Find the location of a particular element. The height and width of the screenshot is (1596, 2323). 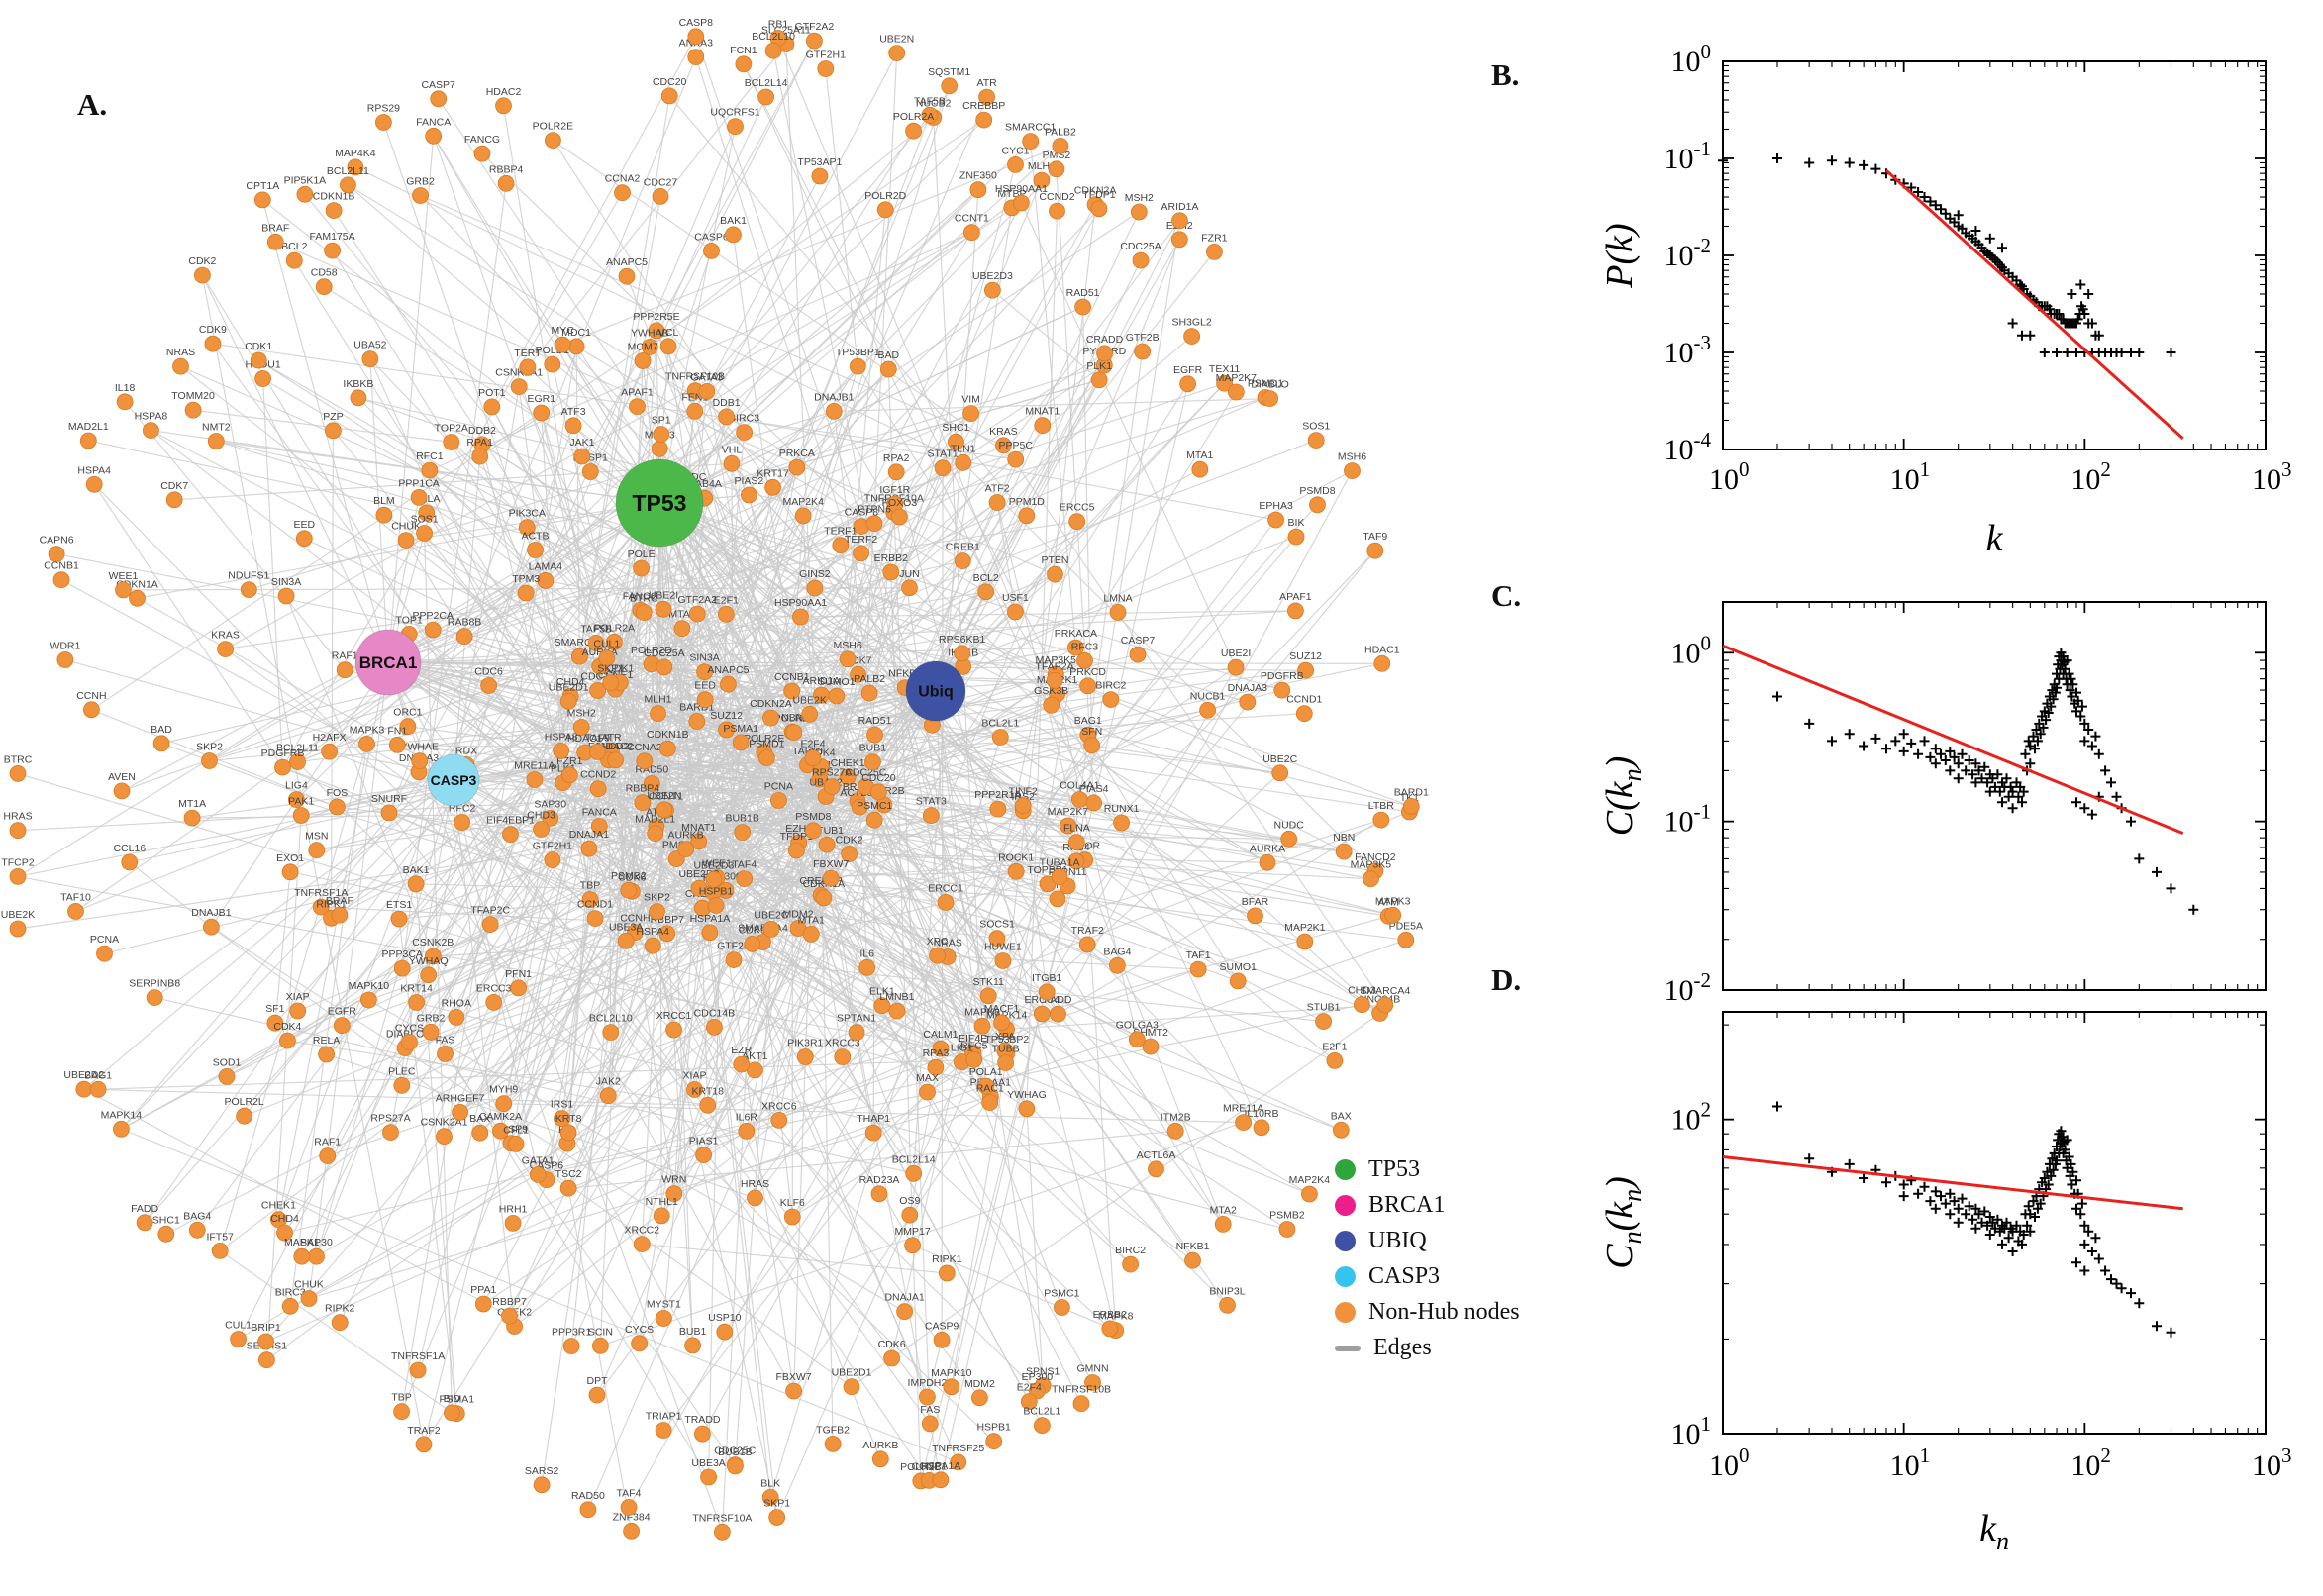

svg-text: PPP5C is located at coordinates (1016, 445).